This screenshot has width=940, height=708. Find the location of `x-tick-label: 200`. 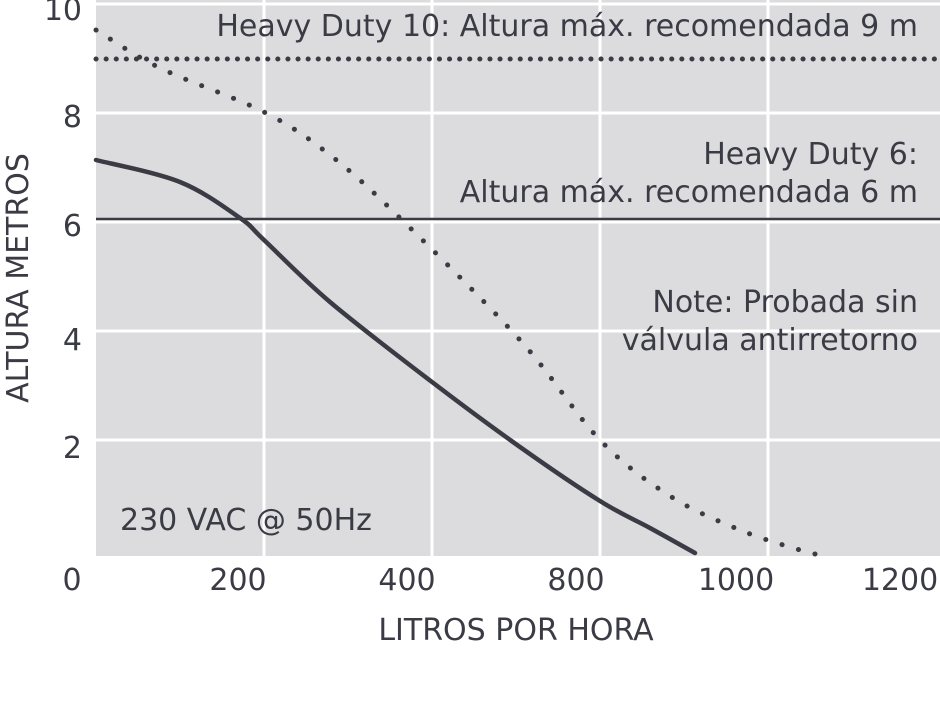

x-tick-label: 200 is located at coordinates (237, 580).